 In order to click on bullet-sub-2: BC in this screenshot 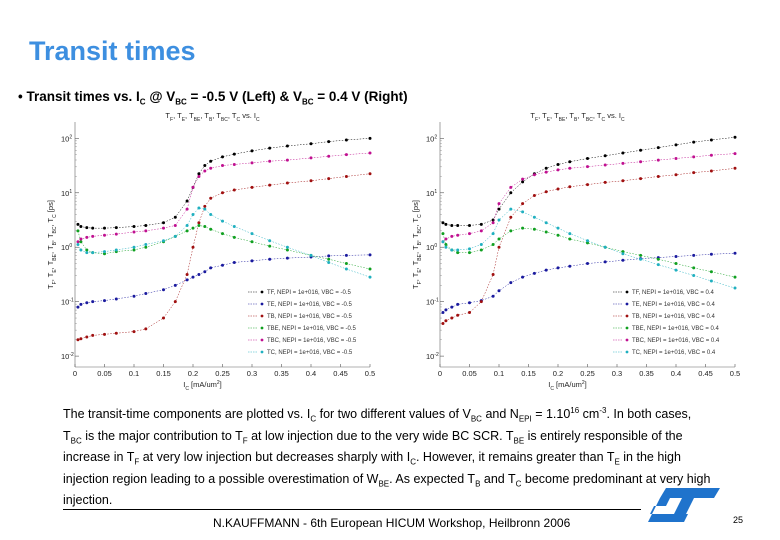, I will do `click(181, 102)`.